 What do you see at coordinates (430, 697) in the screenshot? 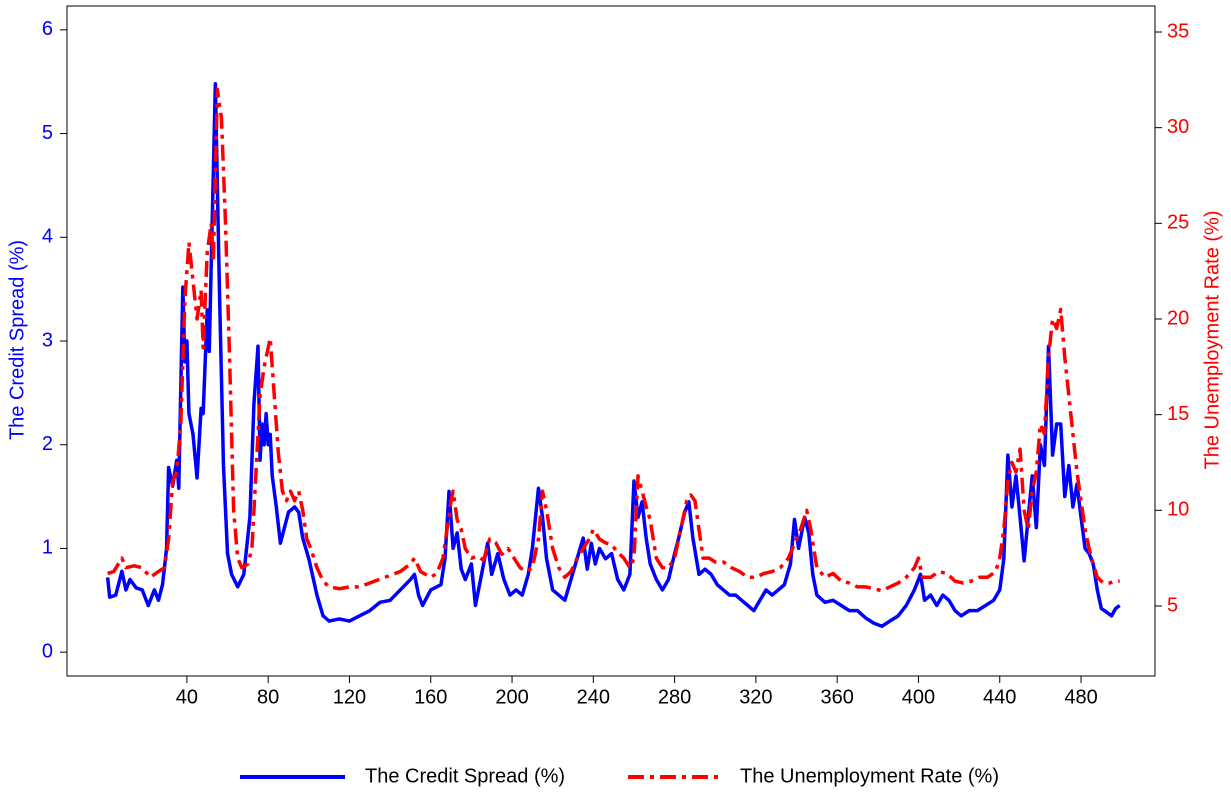
I see `x-tick-label: 160` at bounding box center [430, 697].